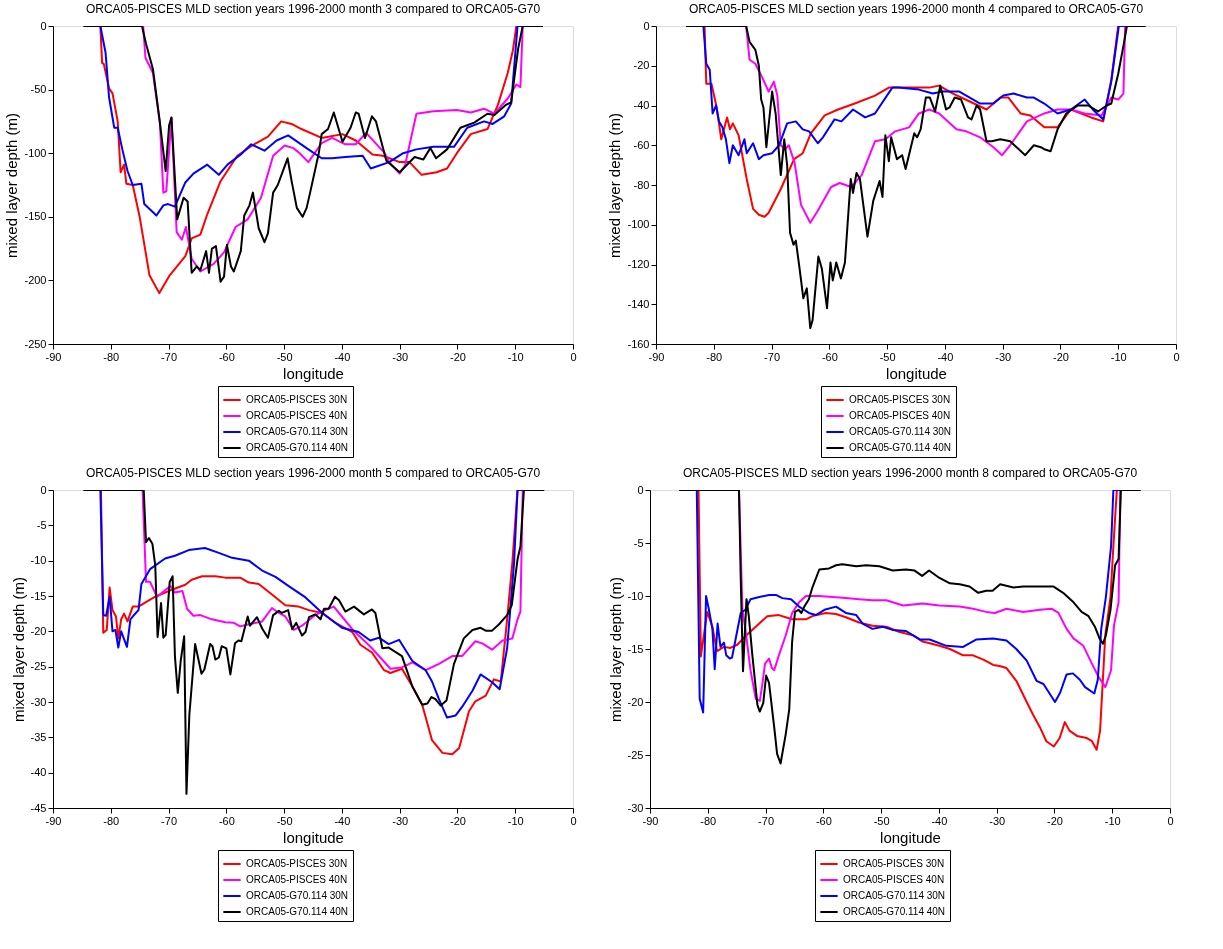 This screenshot has height=949, width=1223. Describe the element at coordinates (35, 343) in the screenshot. I see `y-tick-label: -250` at that location.